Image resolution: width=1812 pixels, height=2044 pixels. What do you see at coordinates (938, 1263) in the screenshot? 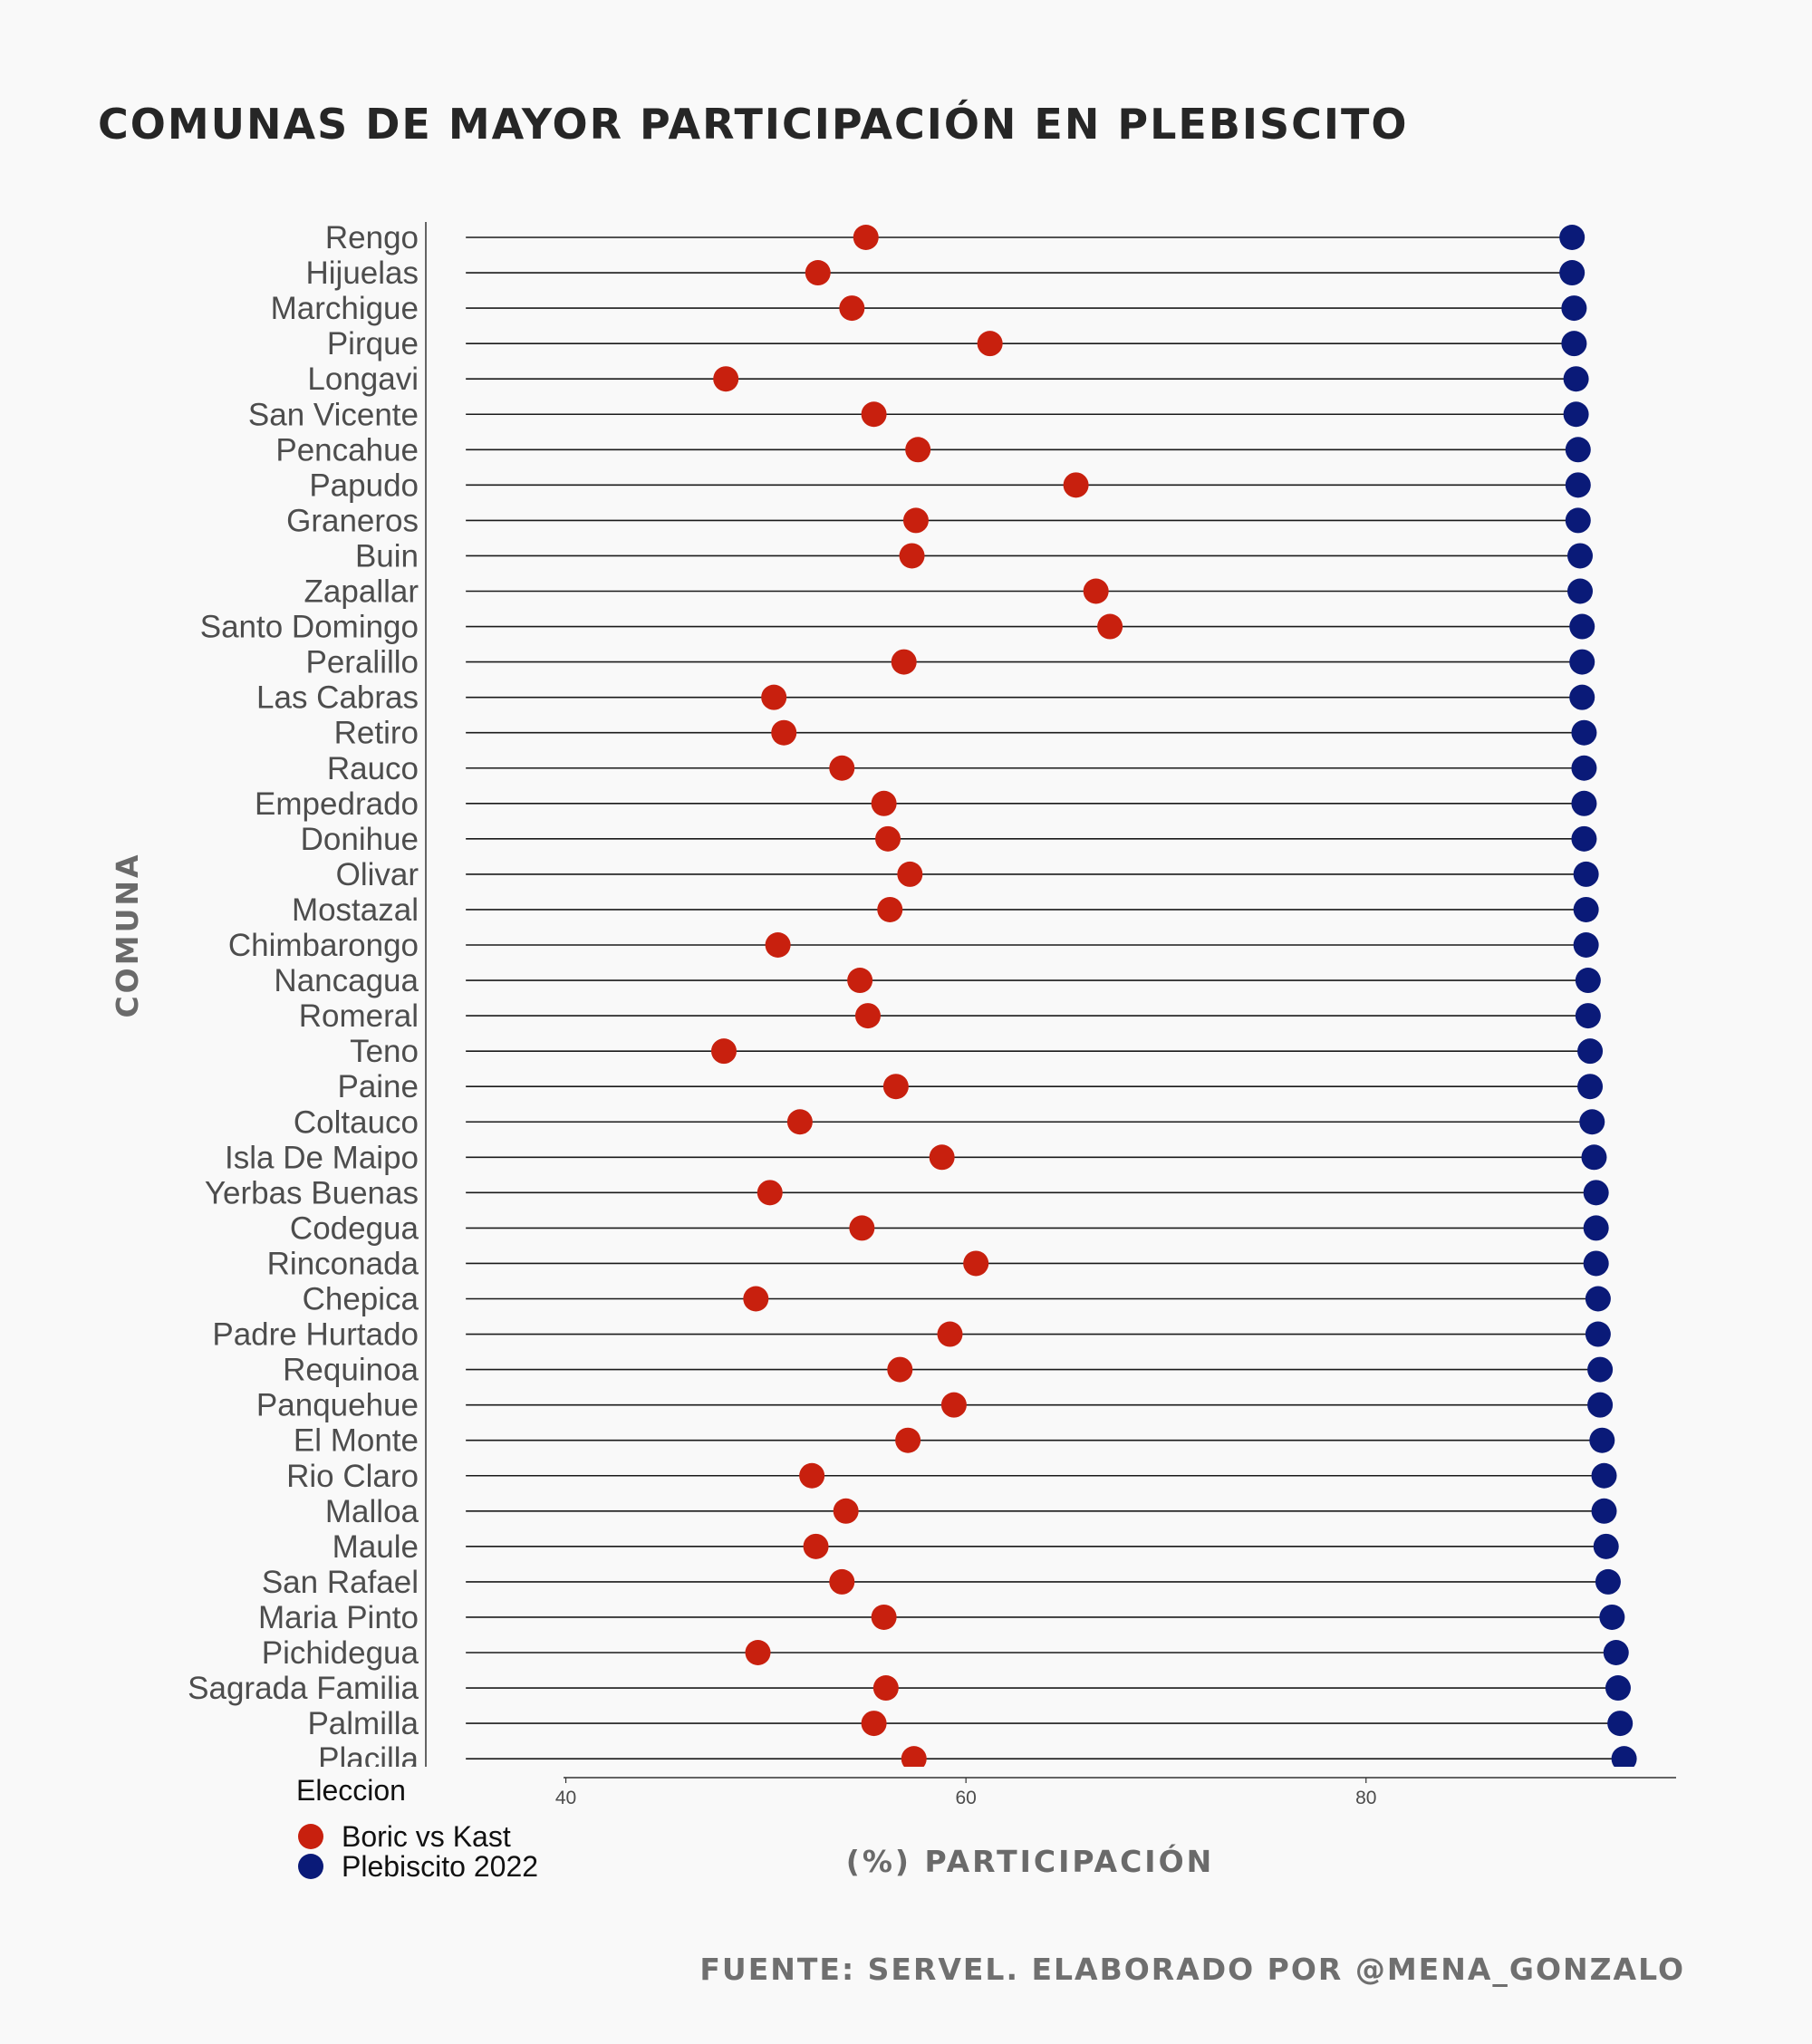
I see `row-rinconada: Rinconada` at bounding box center [938, 1263].